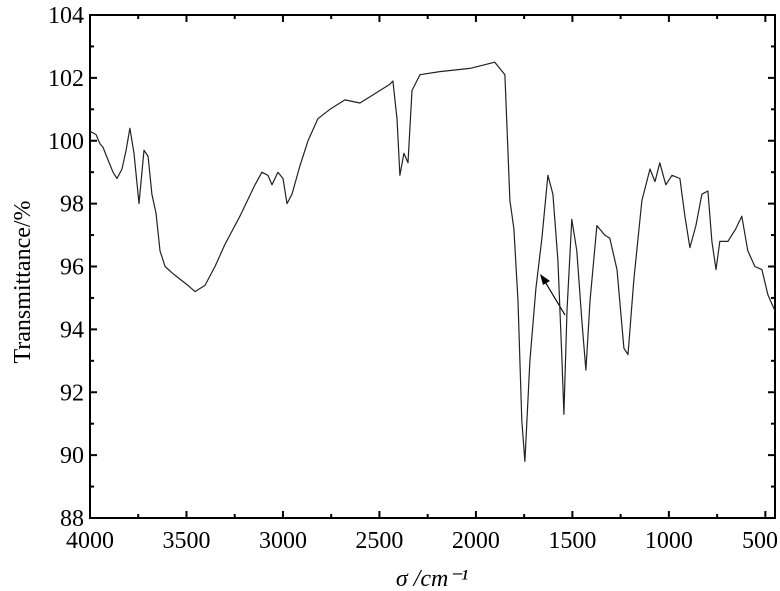  Describe the element at coordinates (66, 16) in the screenshot. I see `y-tick-label: 104` at that location.